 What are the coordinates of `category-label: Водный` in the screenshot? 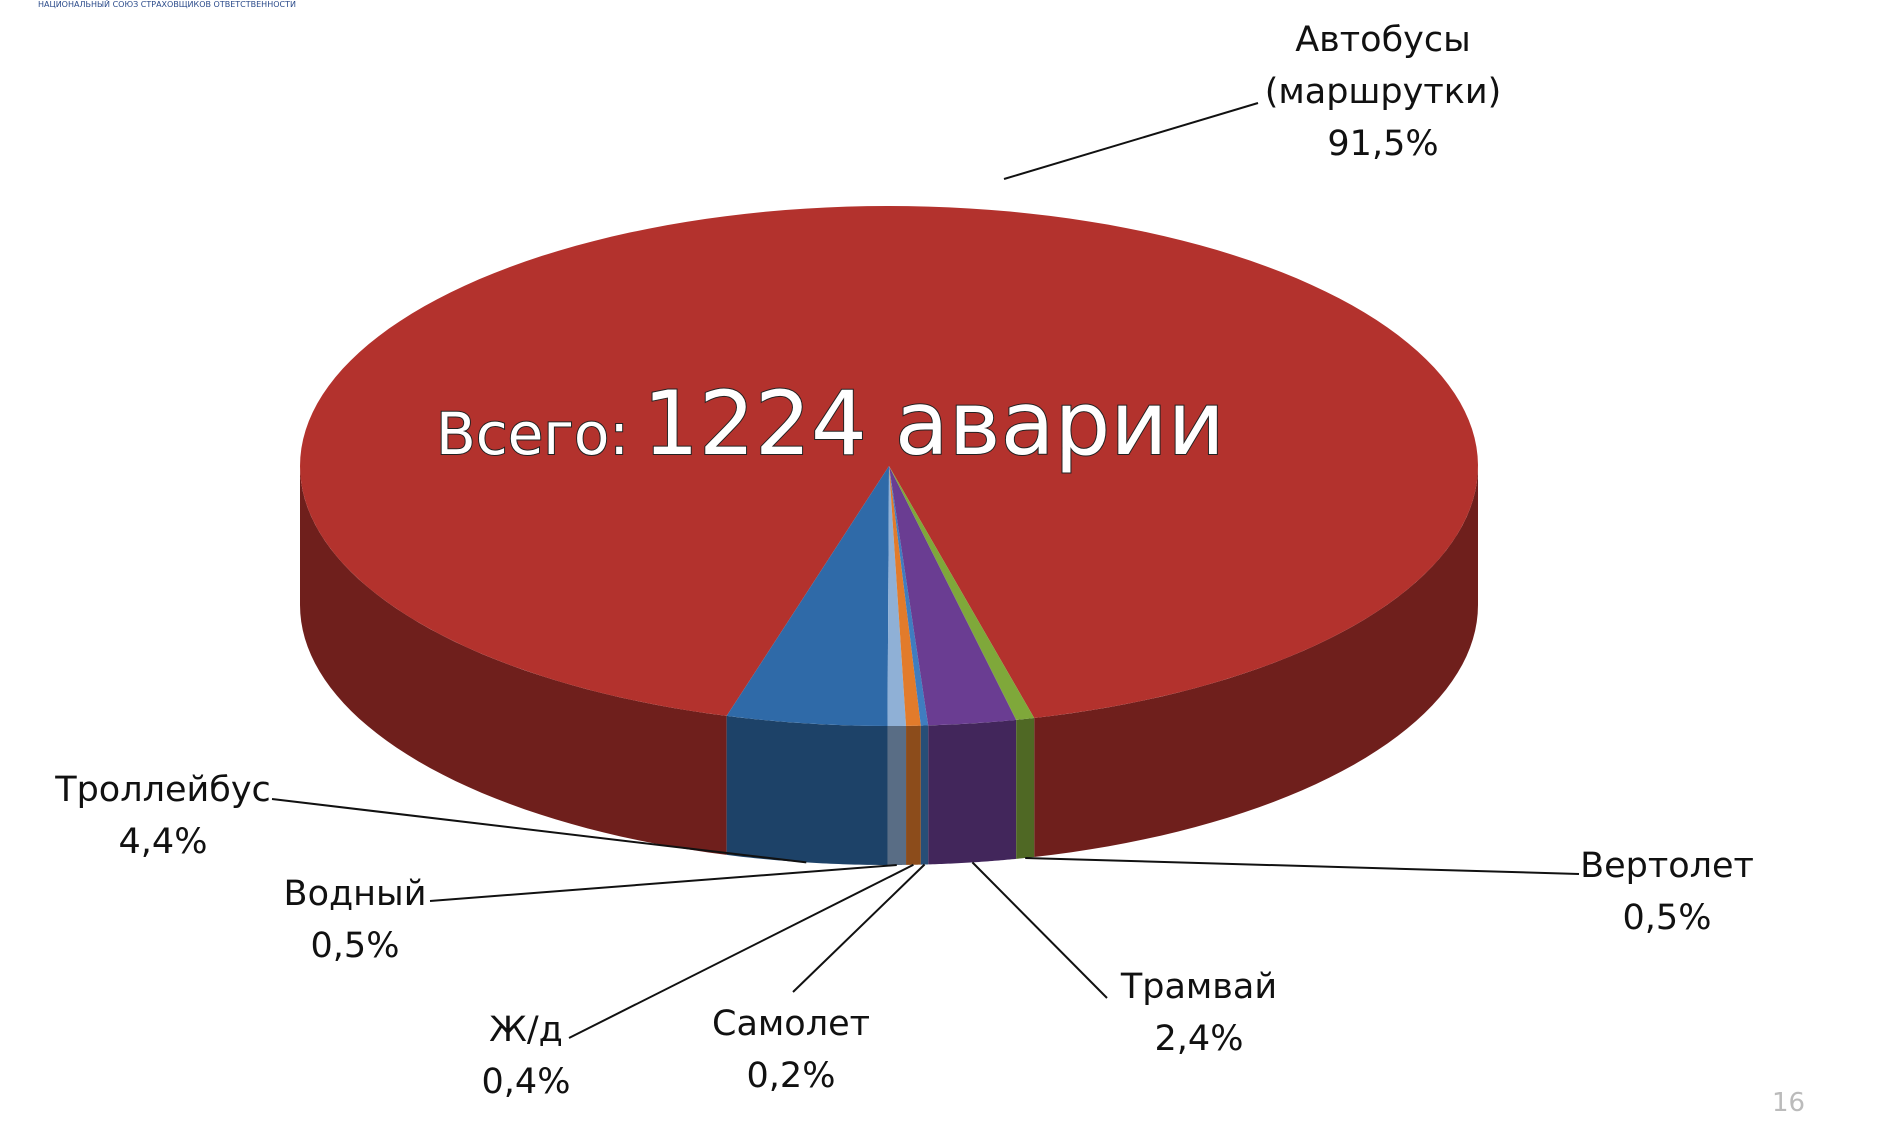 It's located at (355, 894).